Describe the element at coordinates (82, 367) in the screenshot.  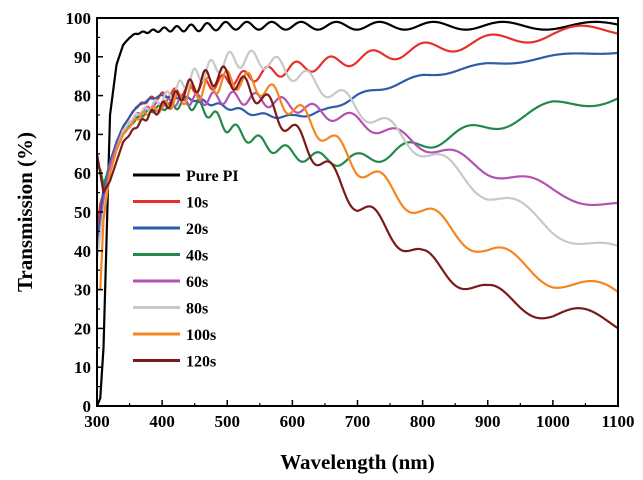
I see `y-tick-label: 10` at that location.